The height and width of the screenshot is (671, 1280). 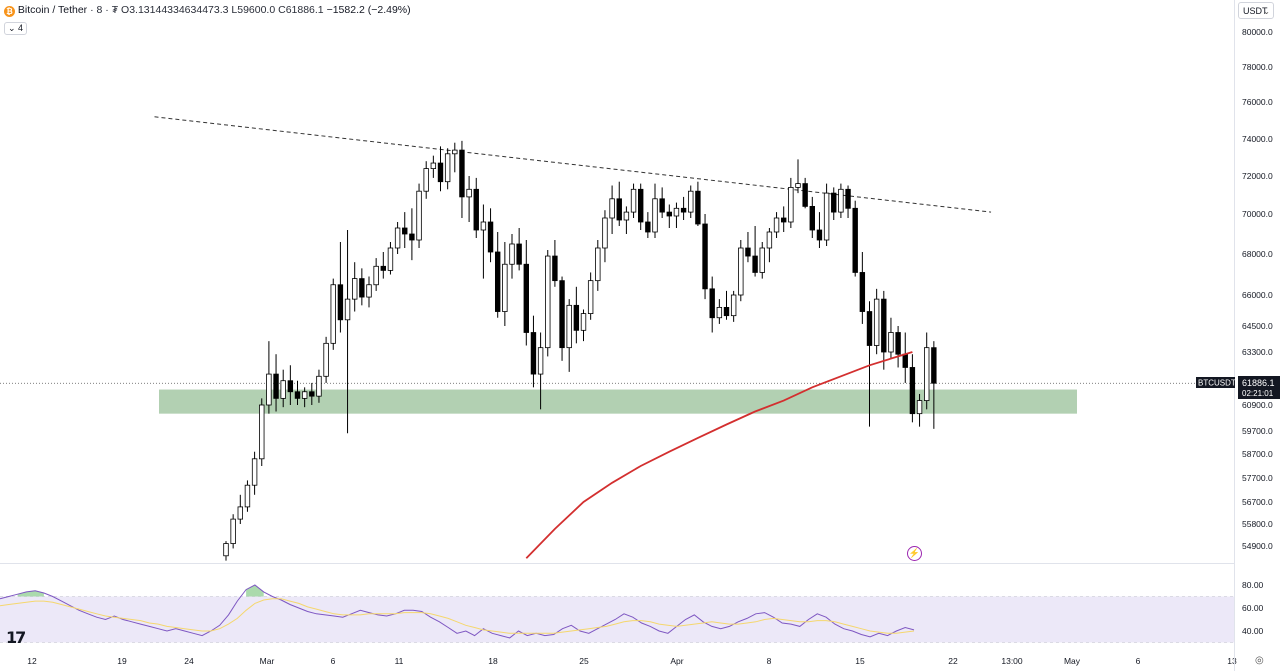 What do you see at coordinates (1257, 352) in the screenshot?
I see `price-tick-label: 63300.0` at bounding box center [1257, 352].